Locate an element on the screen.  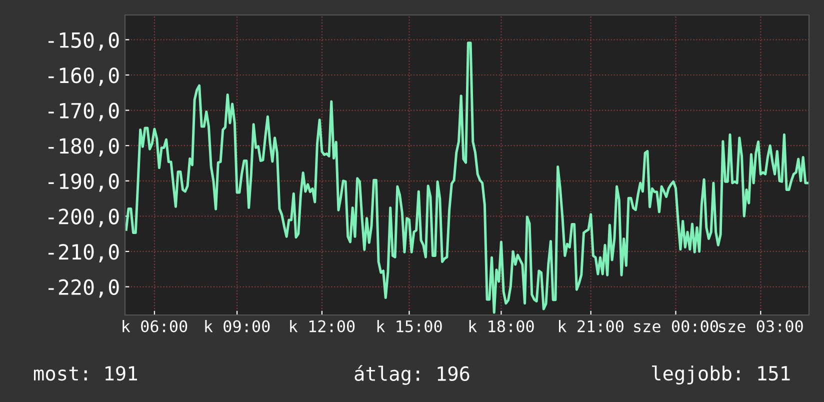
x-tick-label: k 18:00 is located at coordinates (501, 326).